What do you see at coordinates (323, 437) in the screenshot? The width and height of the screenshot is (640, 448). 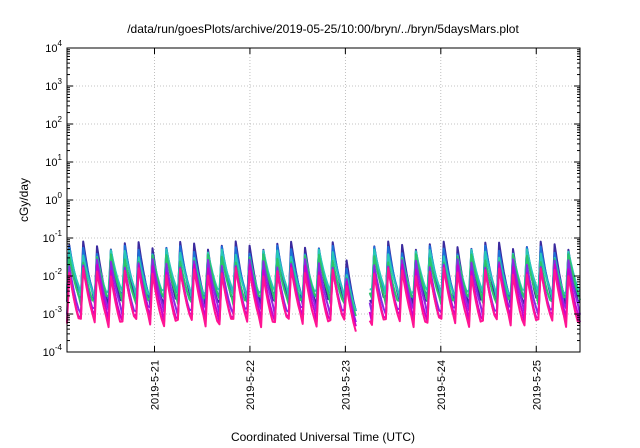 I see `x-axis-label: Coordinated Universal Time (UTC)` at bounding box center [323, 437].